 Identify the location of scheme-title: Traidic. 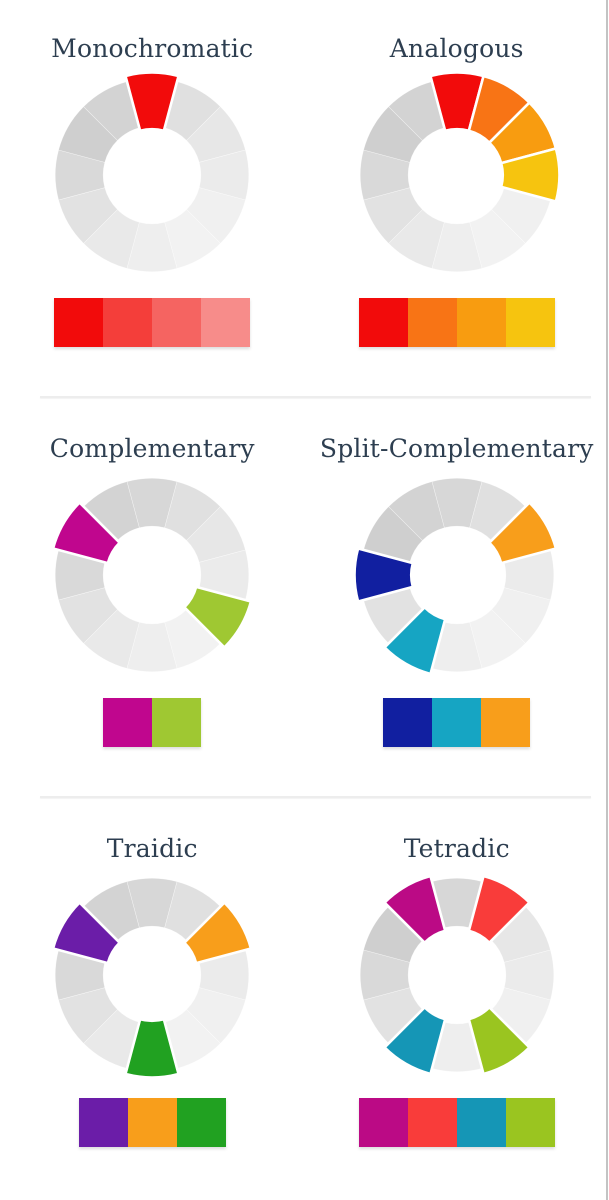
(152, 848).